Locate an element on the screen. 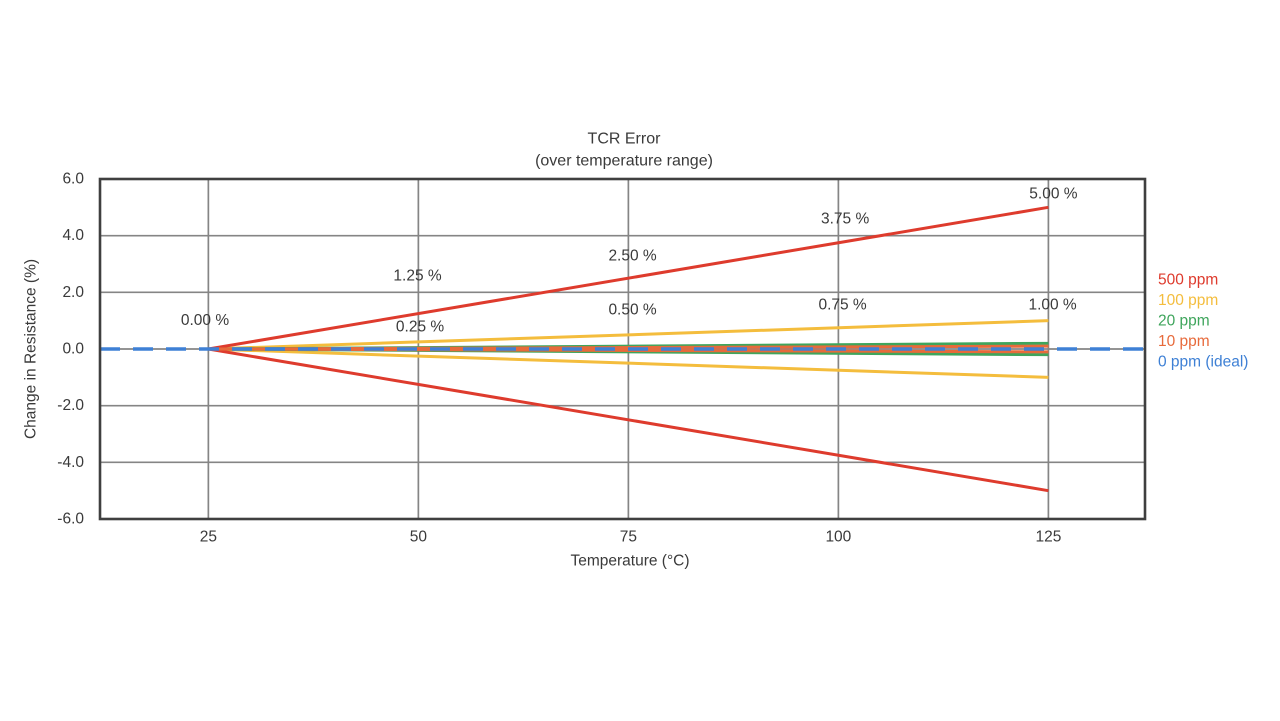  x-axis-title: Temperature (°C) is located at coordinates (629, 561).